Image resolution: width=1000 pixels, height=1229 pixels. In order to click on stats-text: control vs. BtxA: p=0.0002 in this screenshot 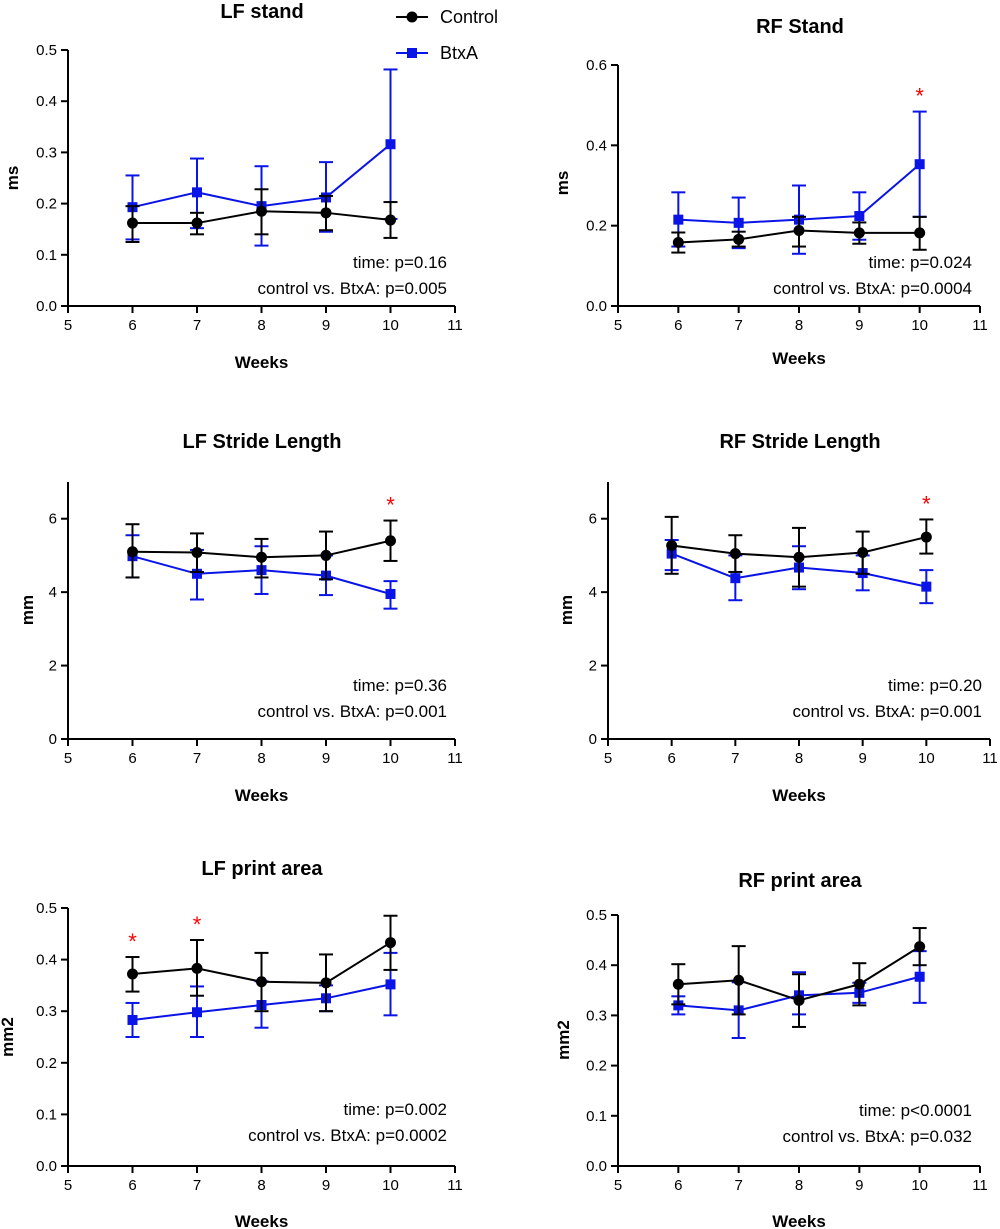, I will do `click(347, 1135)`.